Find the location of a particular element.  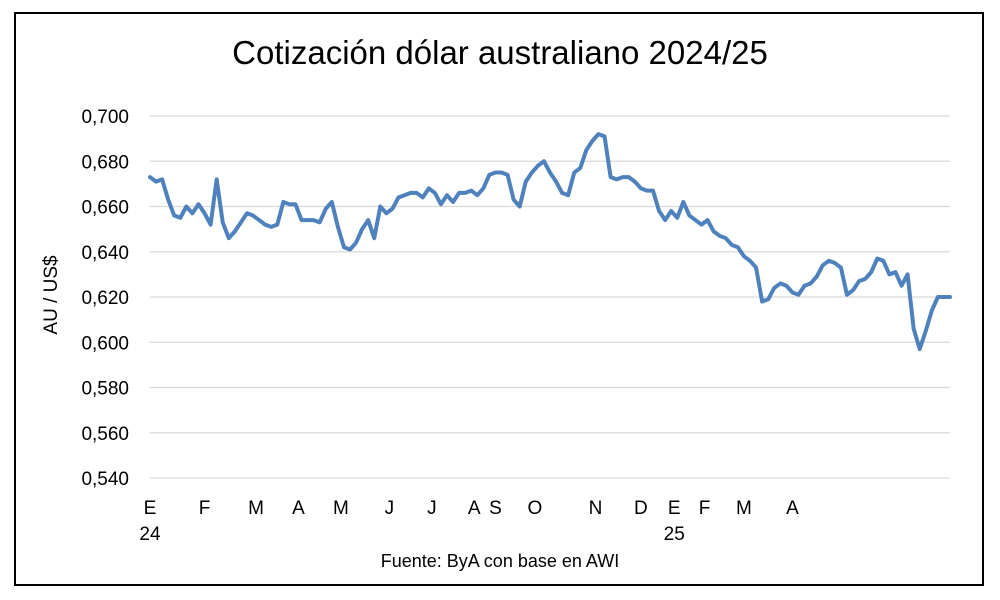

y-tick-label: 0,660 is located at coordinates (105, 208).